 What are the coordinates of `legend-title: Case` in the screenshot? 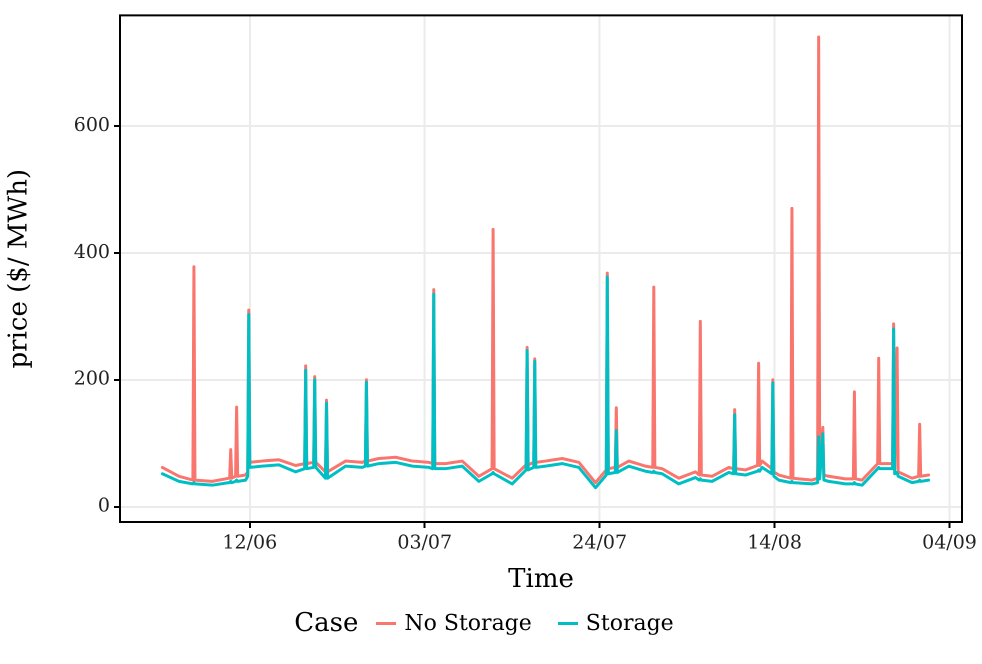 It's located at (326, 623).